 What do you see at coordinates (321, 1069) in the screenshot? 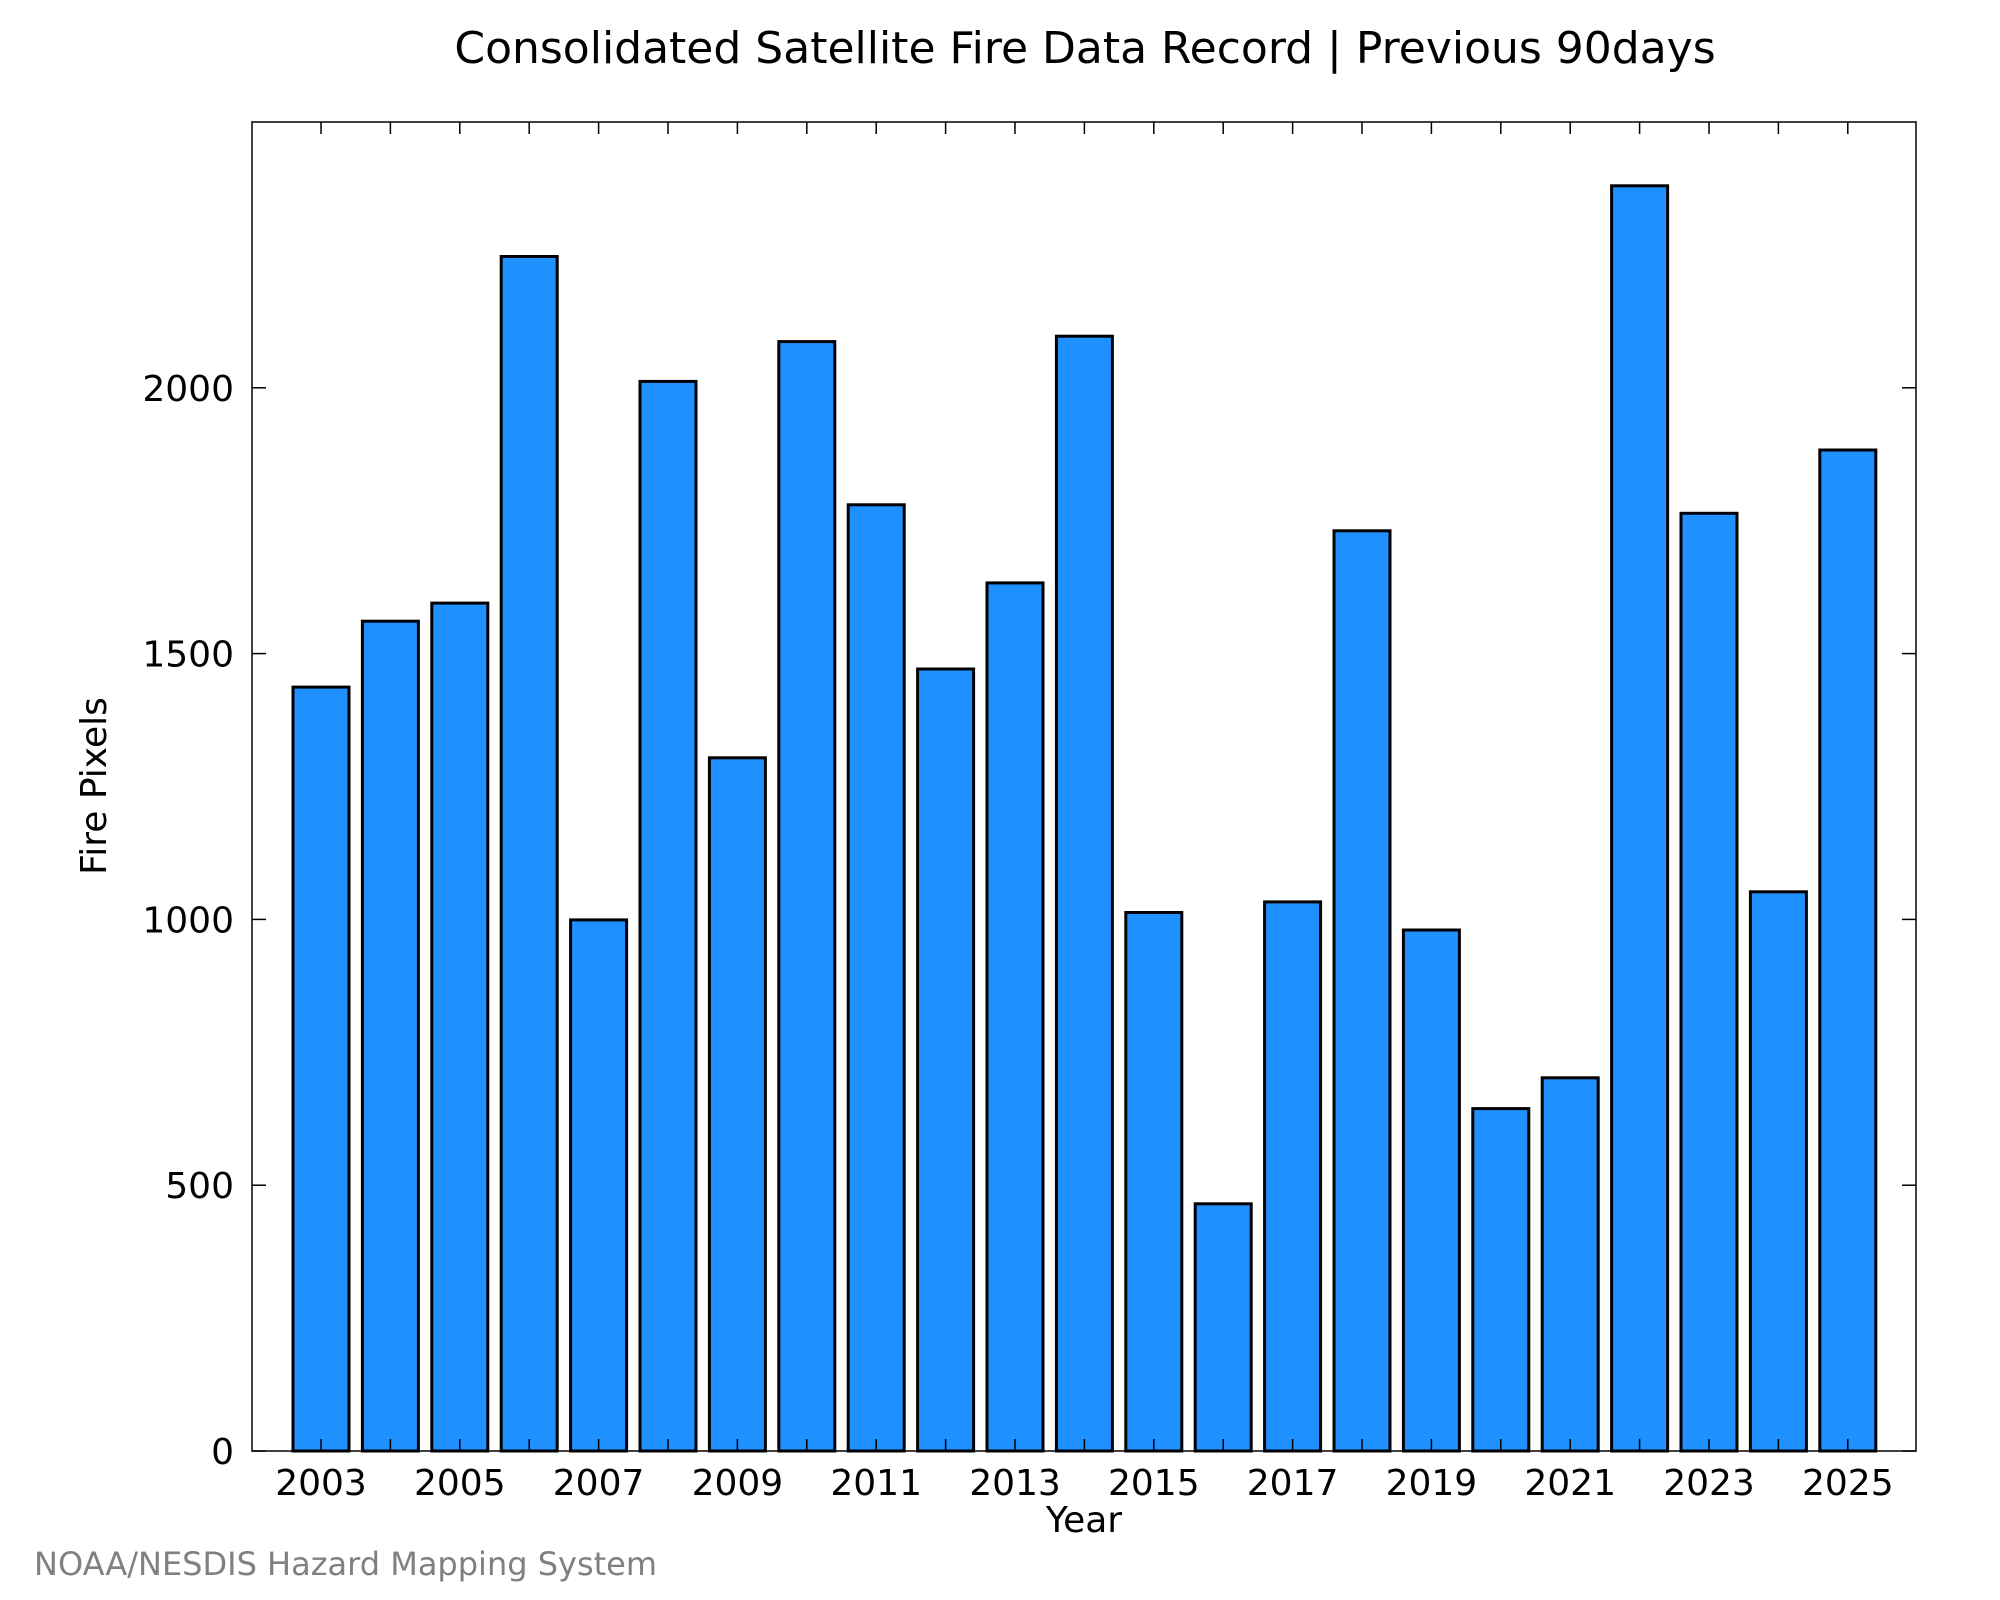
I see `bar-2003` at bounding box center [321, 1069].